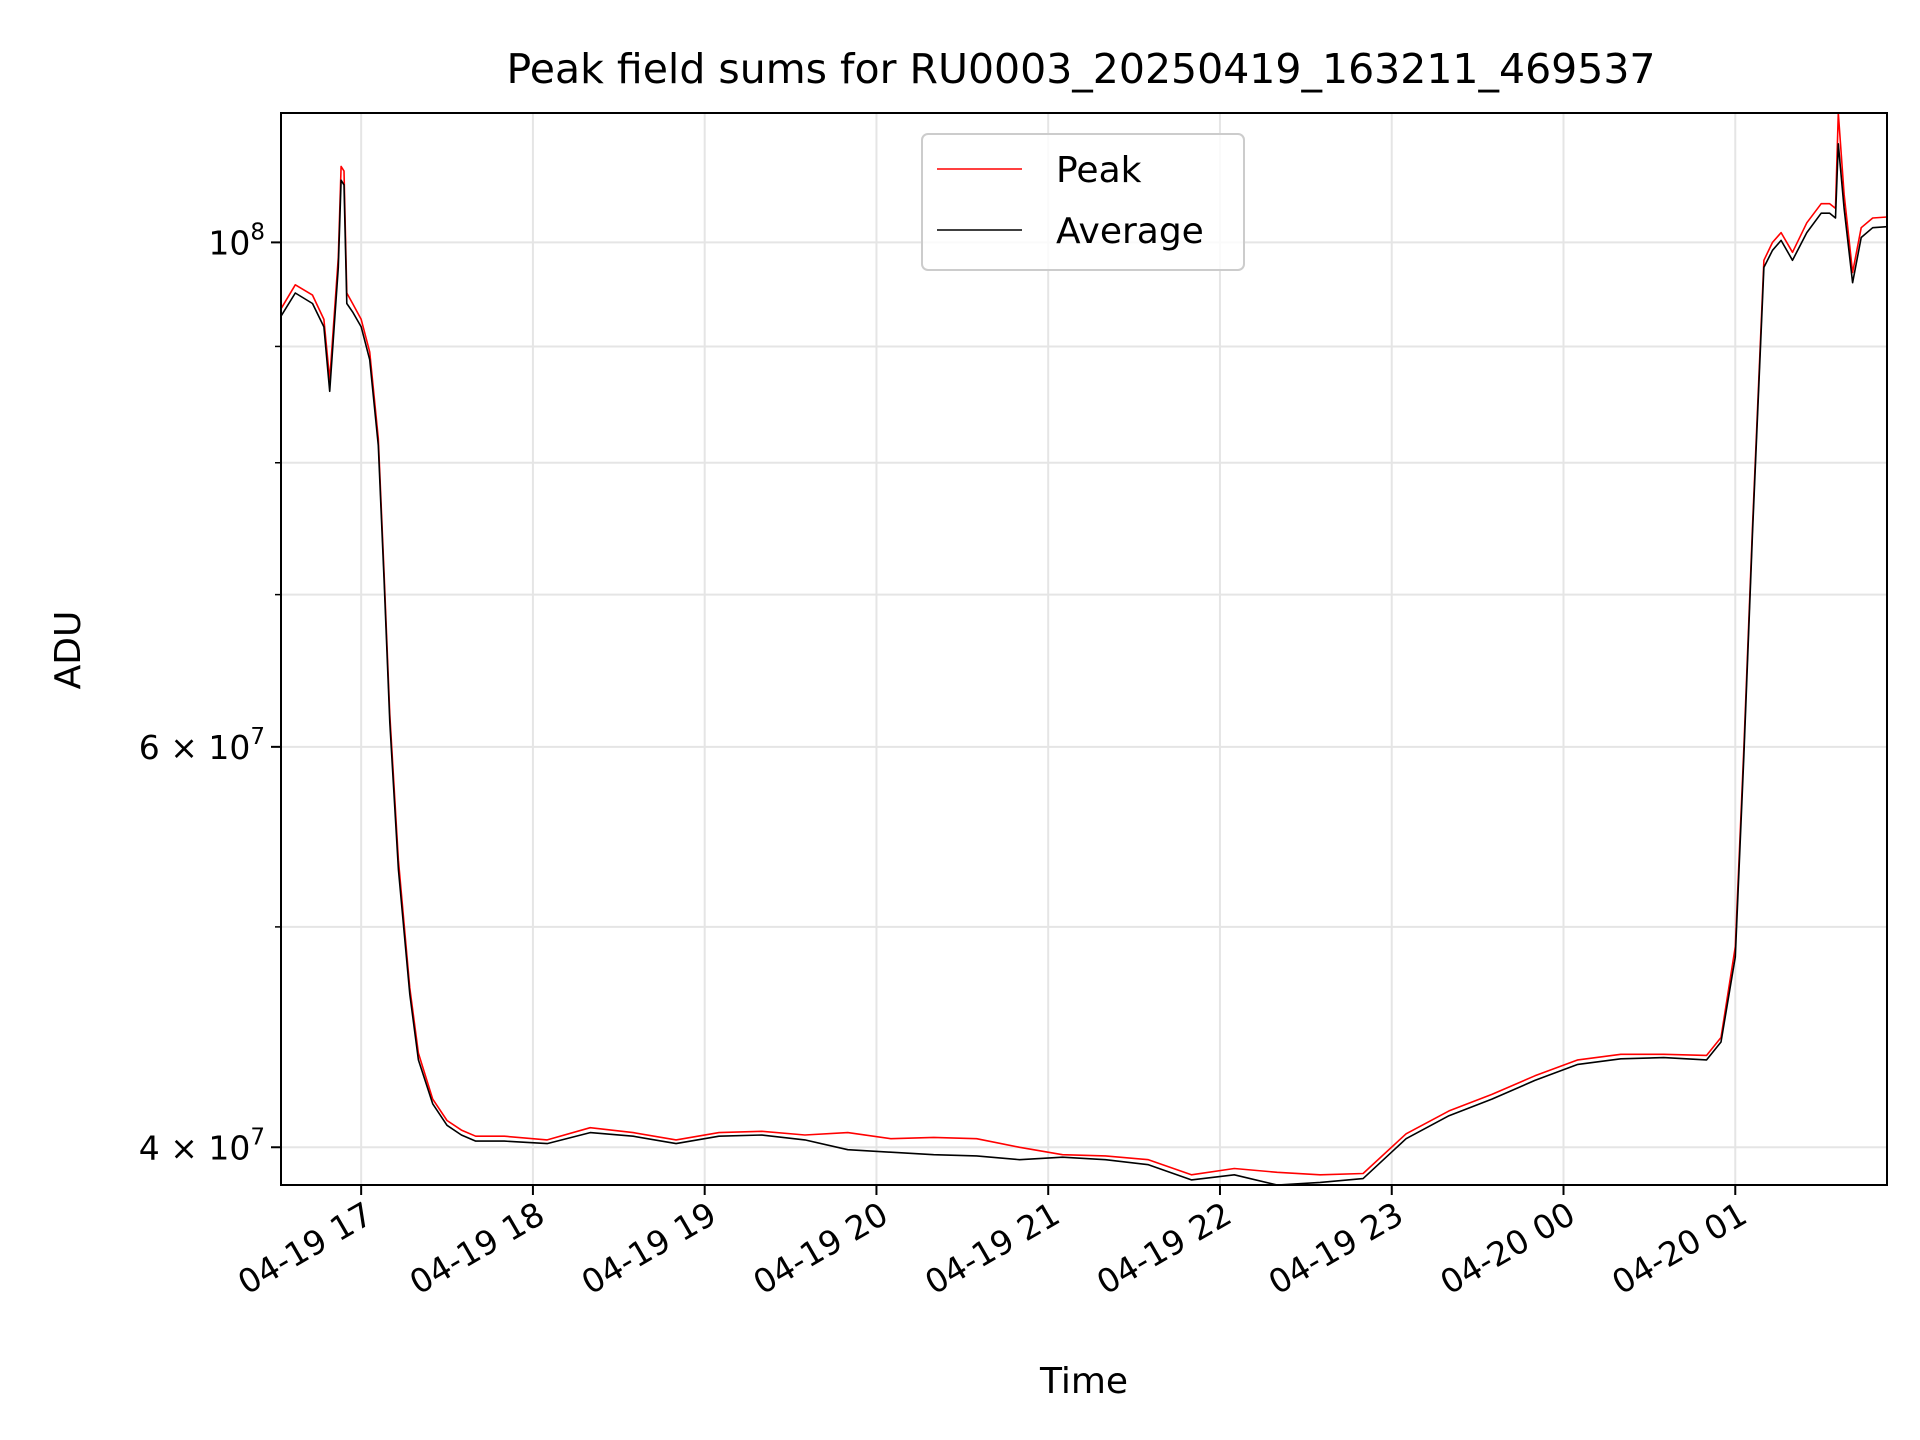 Image resolution: width=1920 pixels, height=1440 pixels. Describe the element at coordinates (236, 240) in the screenshot. I see `y-tick-label: 108` at that location.